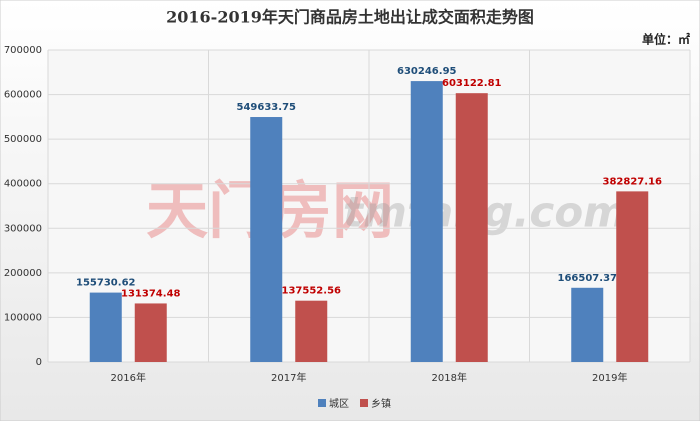  What do you see at coordinates (23, 139) in the screenshot?
I see `y-tick-label: 500000` at bounding box center [23, 139].